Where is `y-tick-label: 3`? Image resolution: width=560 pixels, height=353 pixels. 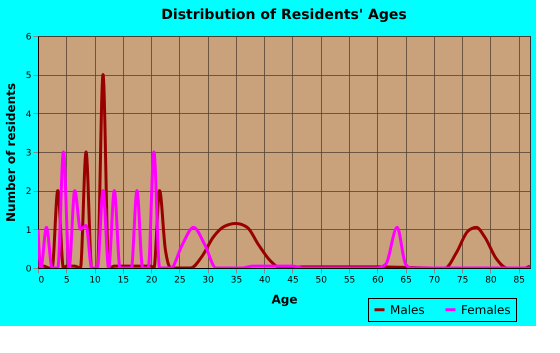 y-tick-label: 3 is located at coordinates (29, 153).